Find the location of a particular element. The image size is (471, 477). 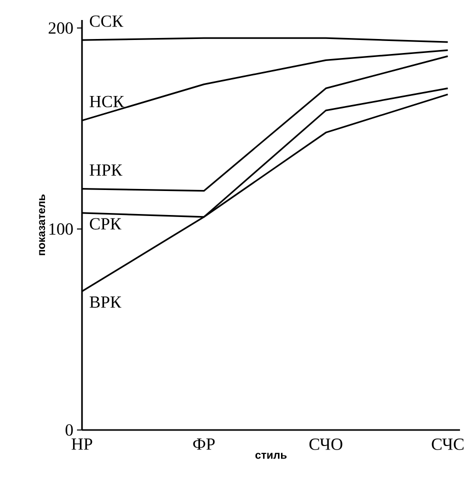

y-tick-label: 200 is located at coordinates (60, 28).